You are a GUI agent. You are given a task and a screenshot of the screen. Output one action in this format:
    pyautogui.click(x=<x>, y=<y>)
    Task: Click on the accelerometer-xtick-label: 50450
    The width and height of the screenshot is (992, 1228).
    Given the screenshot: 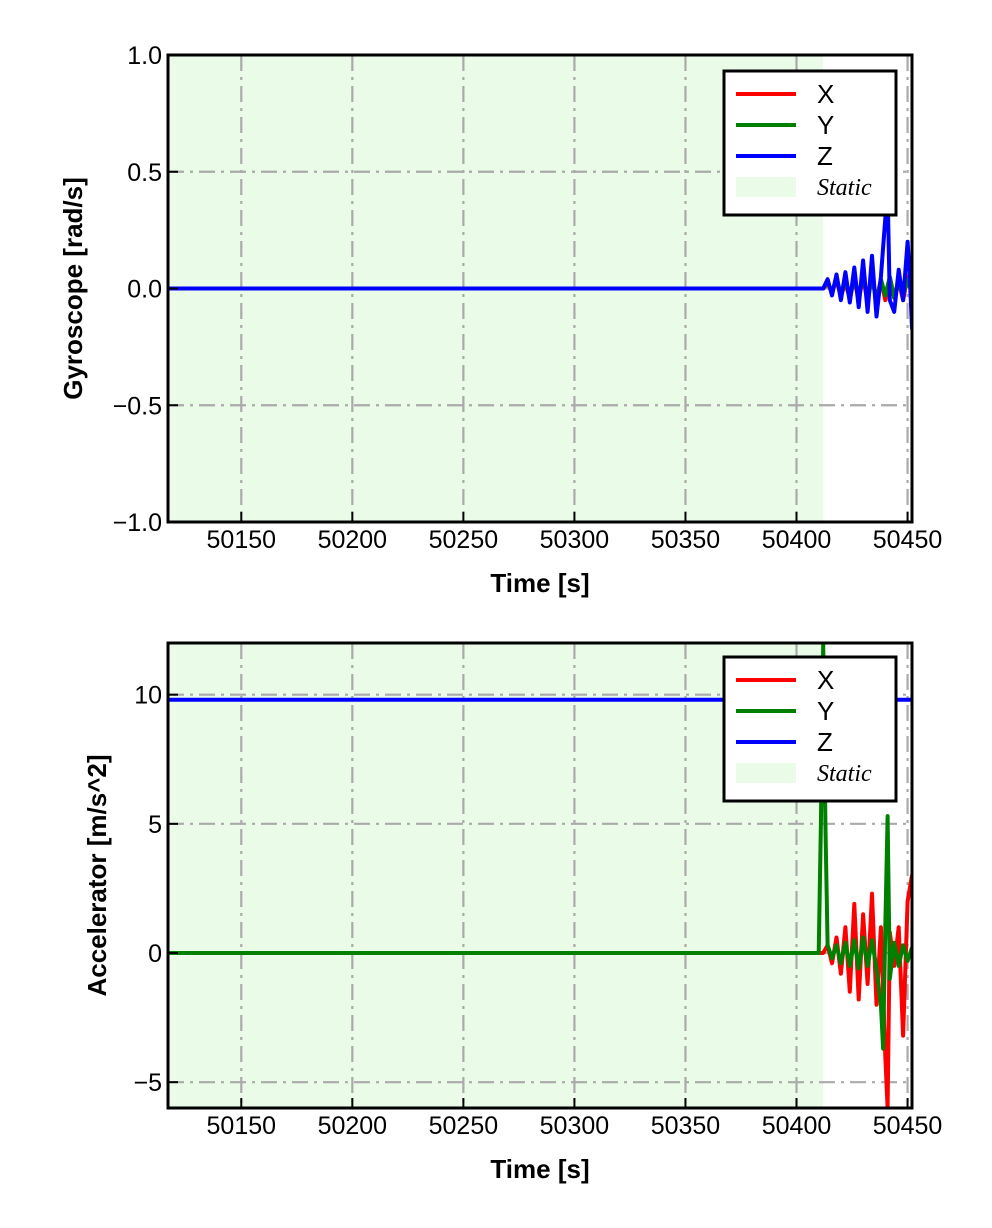 What is the action you would take?
    pyautogui.click(x=908, y=1126)
    